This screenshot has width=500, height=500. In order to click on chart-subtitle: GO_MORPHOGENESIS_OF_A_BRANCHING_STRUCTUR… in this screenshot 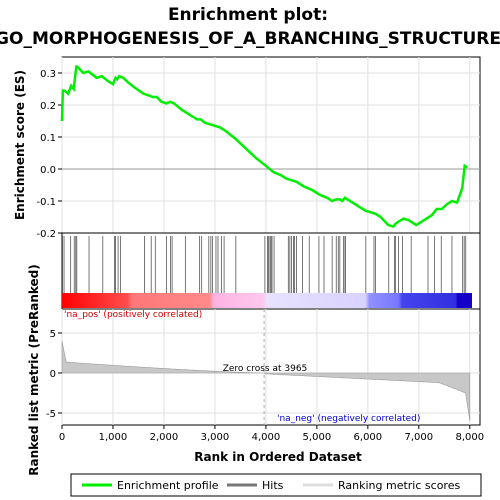, I will do `click(250, 39)`.